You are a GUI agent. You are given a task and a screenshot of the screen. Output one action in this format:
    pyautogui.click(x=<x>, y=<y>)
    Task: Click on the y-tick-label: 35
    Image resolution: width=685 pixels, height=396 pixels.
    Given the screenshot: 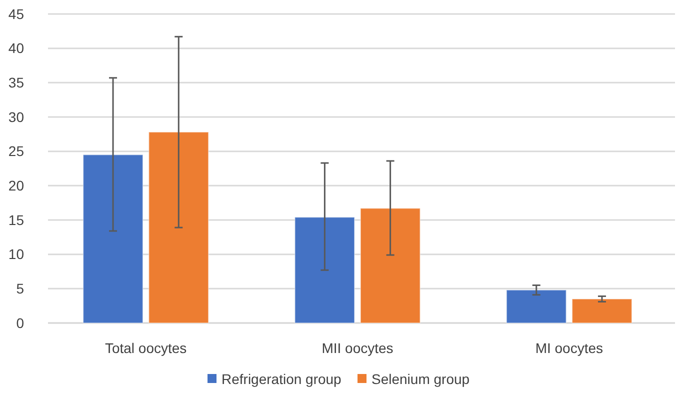 What is the action you would take?
    pyautogui.click(x=16, y=82)
    